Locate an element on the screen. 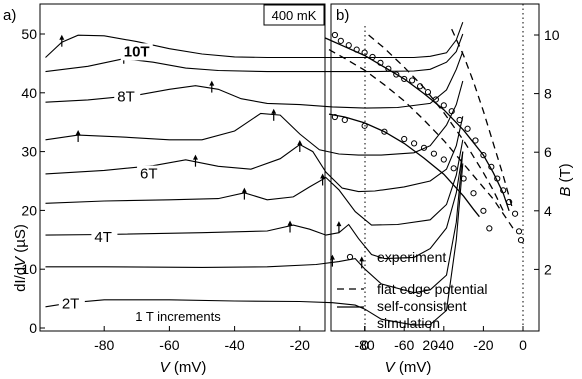  panel-b-y-tick-label: 4 is located at coordinates (548, 211).